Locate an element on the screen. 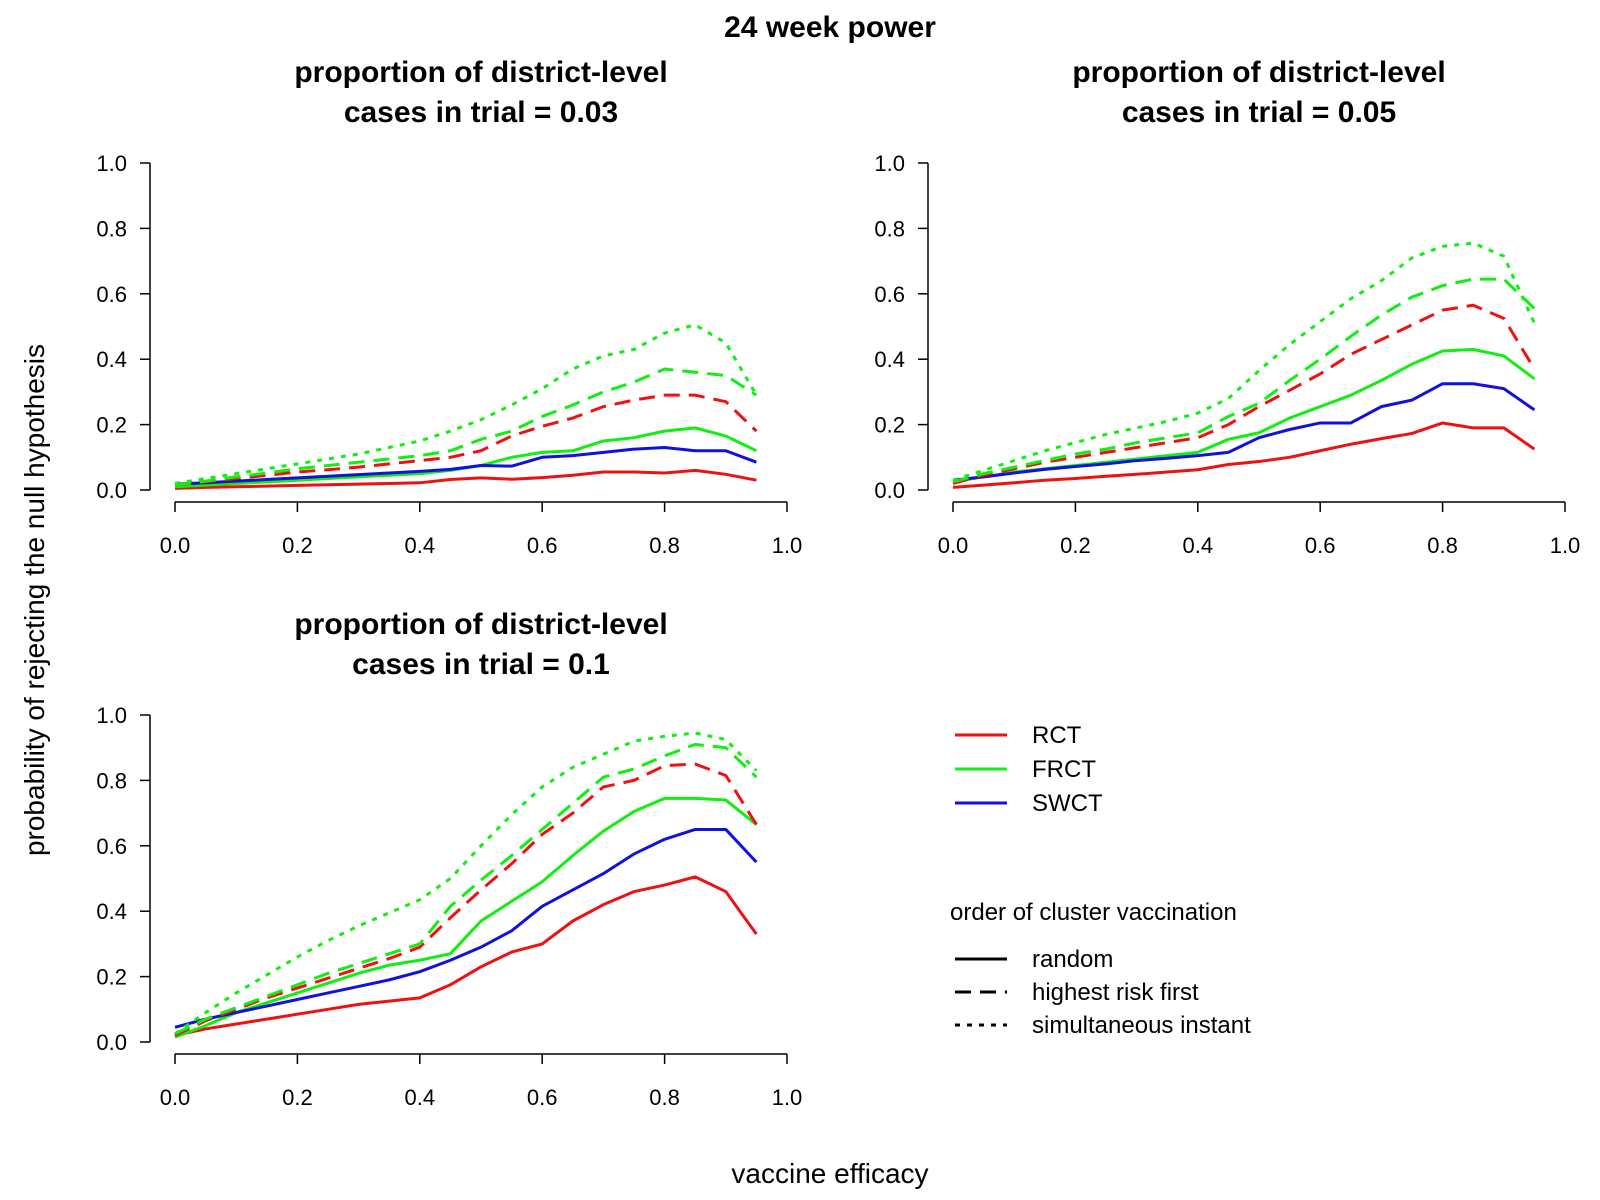  series-frct-random is located at coordinates (466, 917).